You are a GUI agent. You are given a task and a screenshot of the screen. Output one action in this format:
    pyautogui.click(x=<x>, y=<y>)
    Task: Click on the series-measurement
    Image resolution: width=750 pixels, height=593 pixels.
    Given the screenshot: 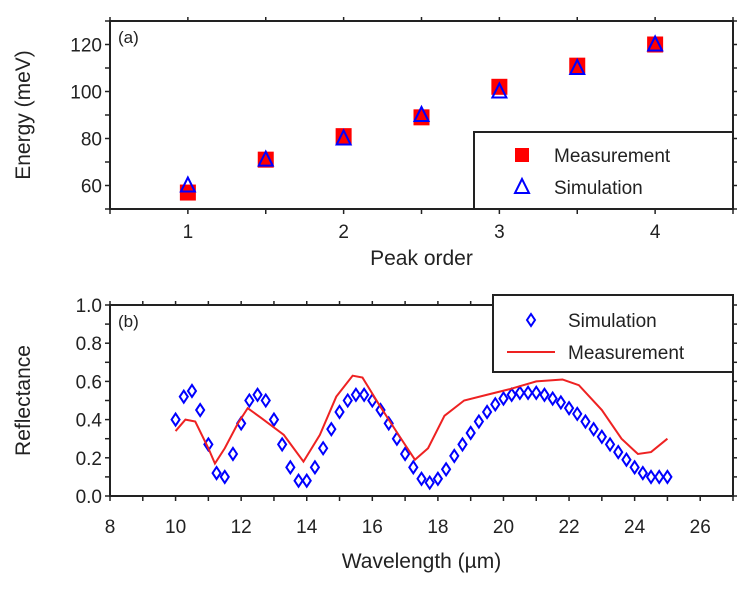 What is the action you would take?
    pyautogui.click(x=421, y=420)
    